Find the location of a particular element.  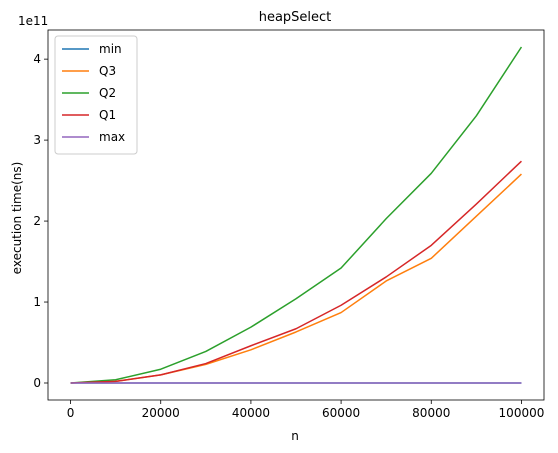

y-tick-label: 3 is located at coordinates (37, 140).